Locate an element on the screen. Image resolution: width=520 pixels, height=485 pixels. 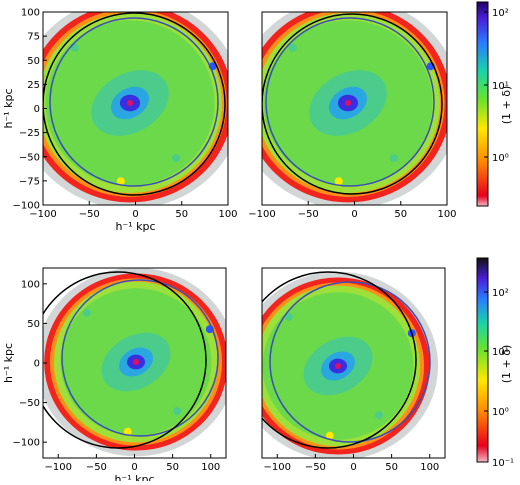
y-tick-label: 25 is located at coordinates (33, 85).